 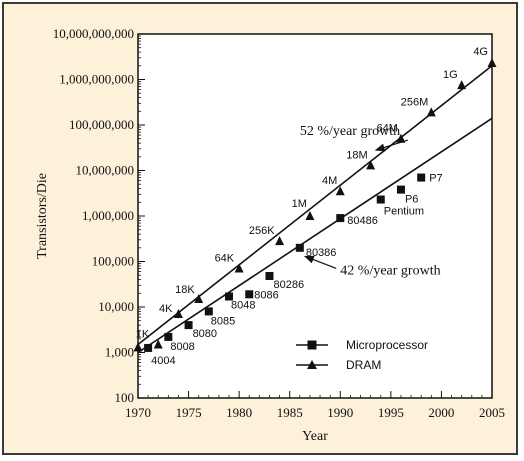 I want to click on point-label: 1K, so click(x=143, y=334).